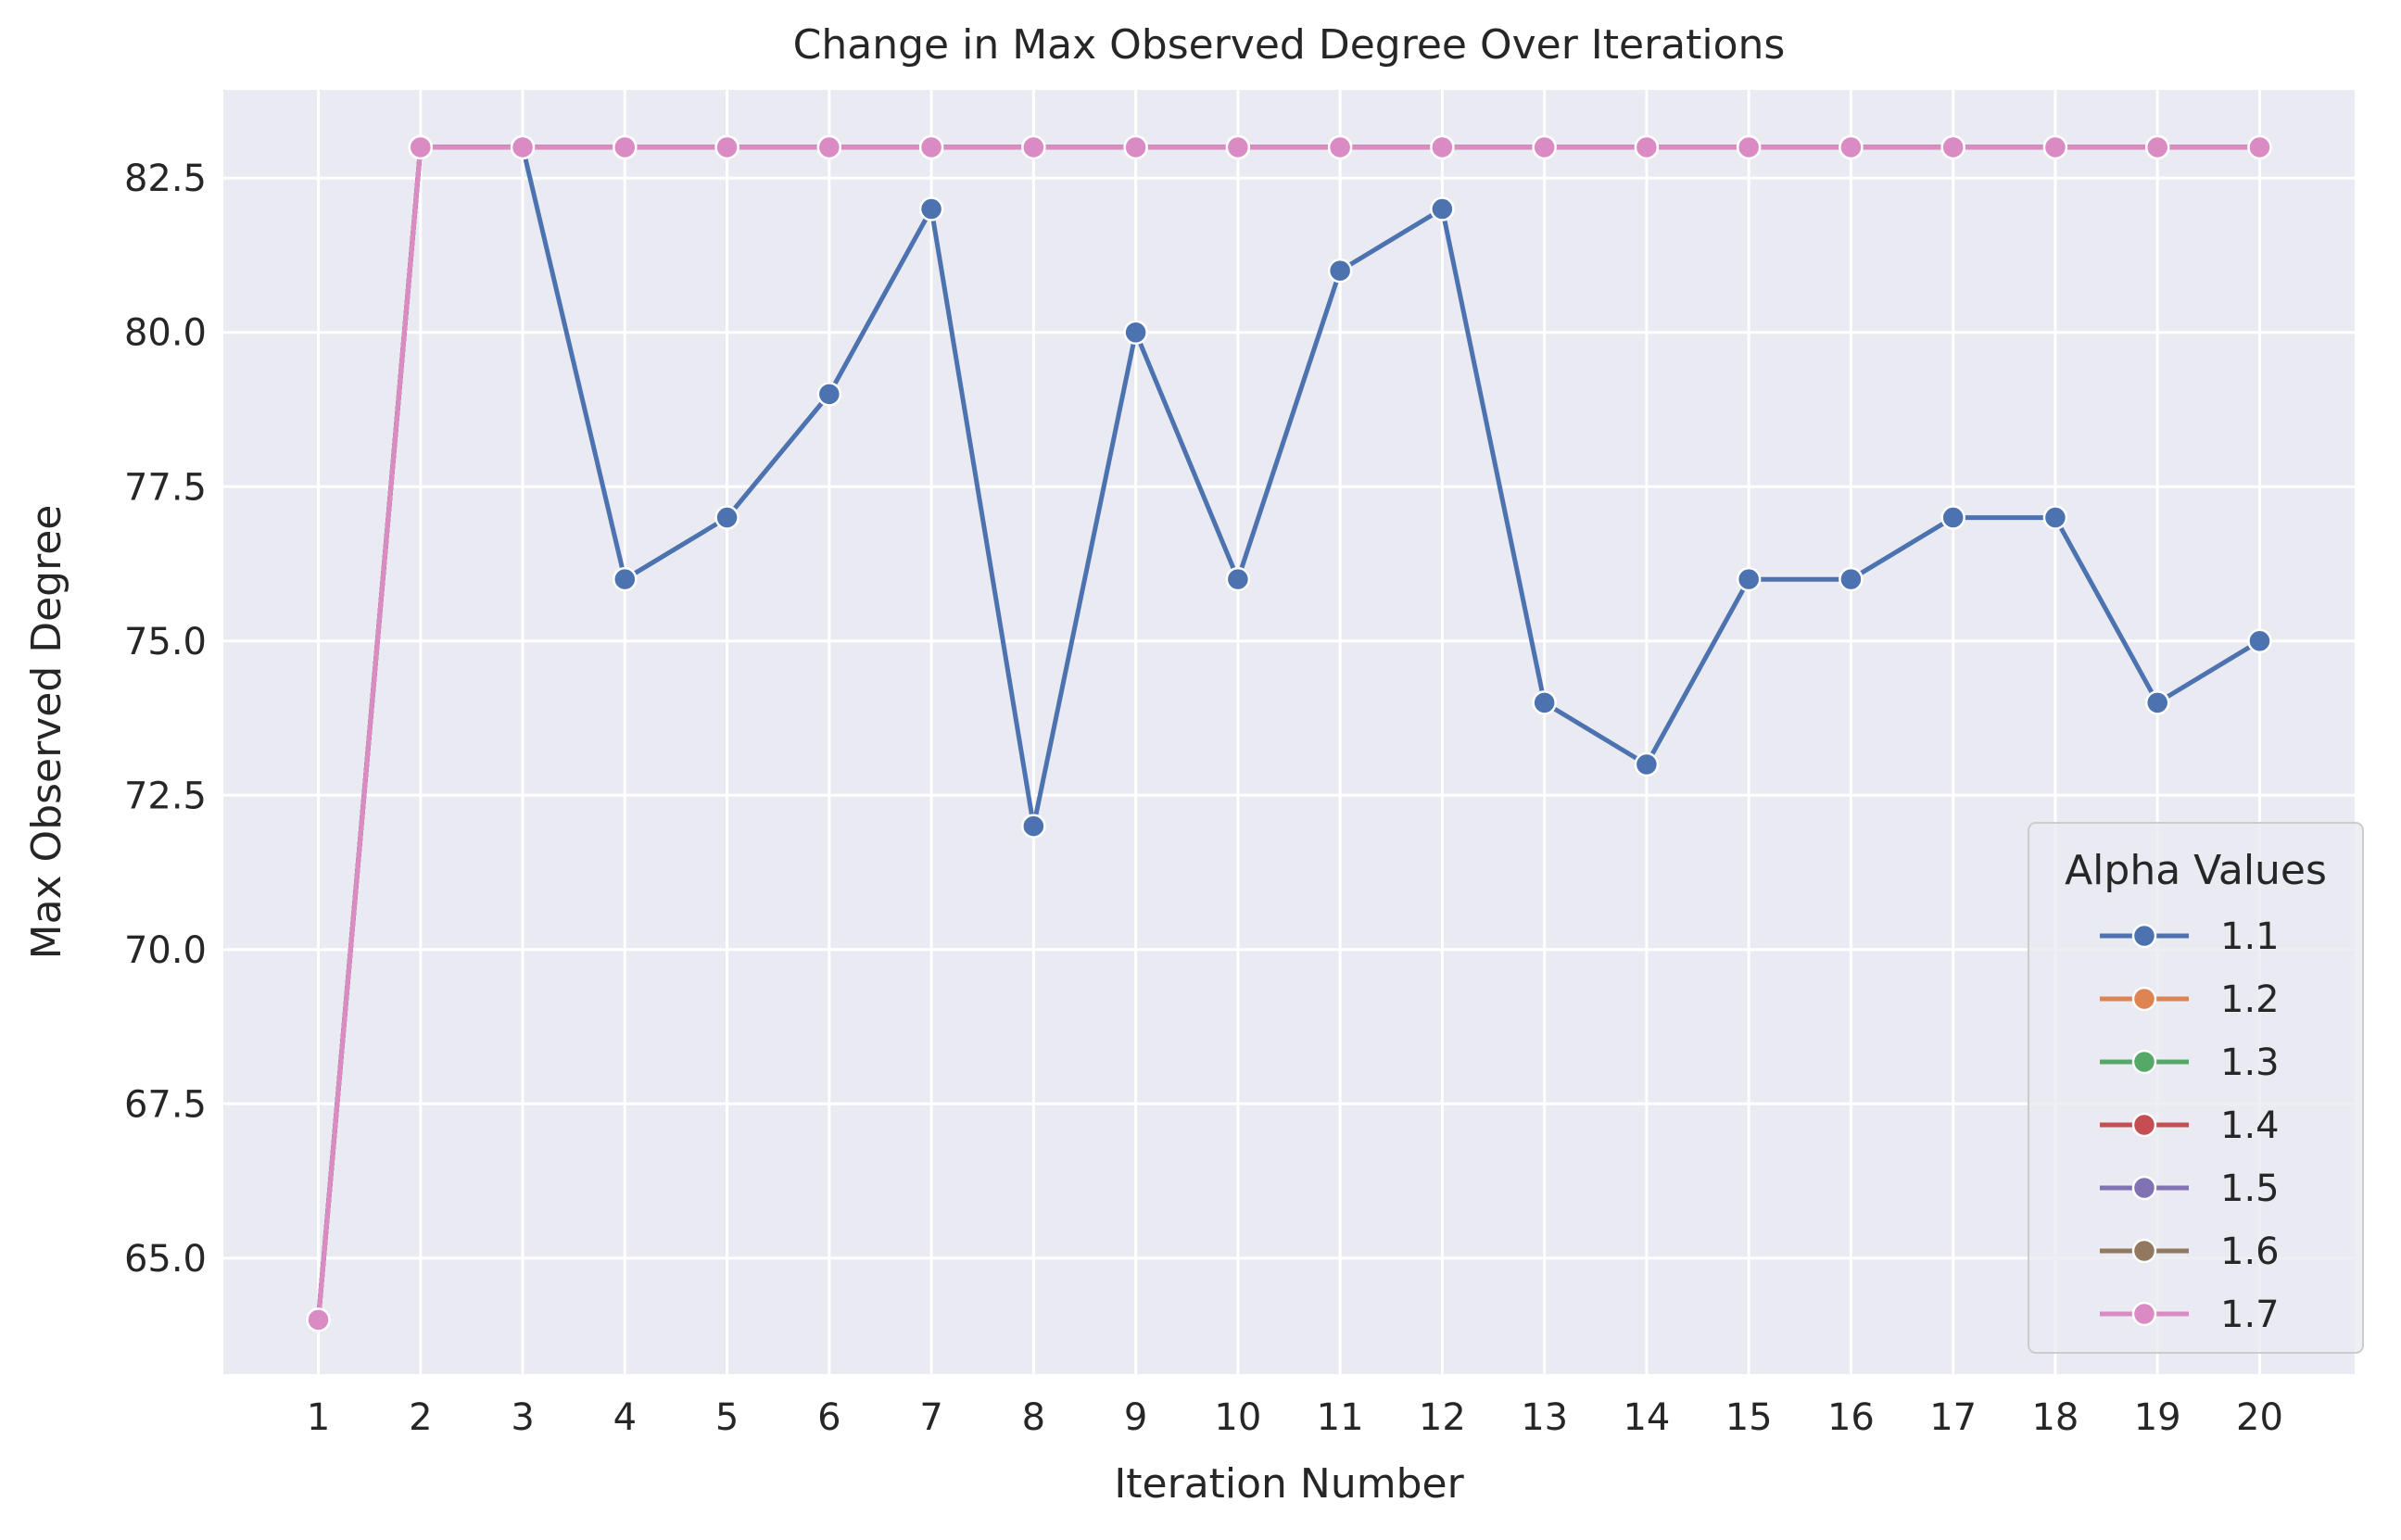 The image size is (2401, 1540). Describe the element at coordinates (165, 720) in the screenshot. I see `y-tick-labels: 65.0 67.5 70.0 72.5 75.0 77.5 80.0 82.5` at that location.